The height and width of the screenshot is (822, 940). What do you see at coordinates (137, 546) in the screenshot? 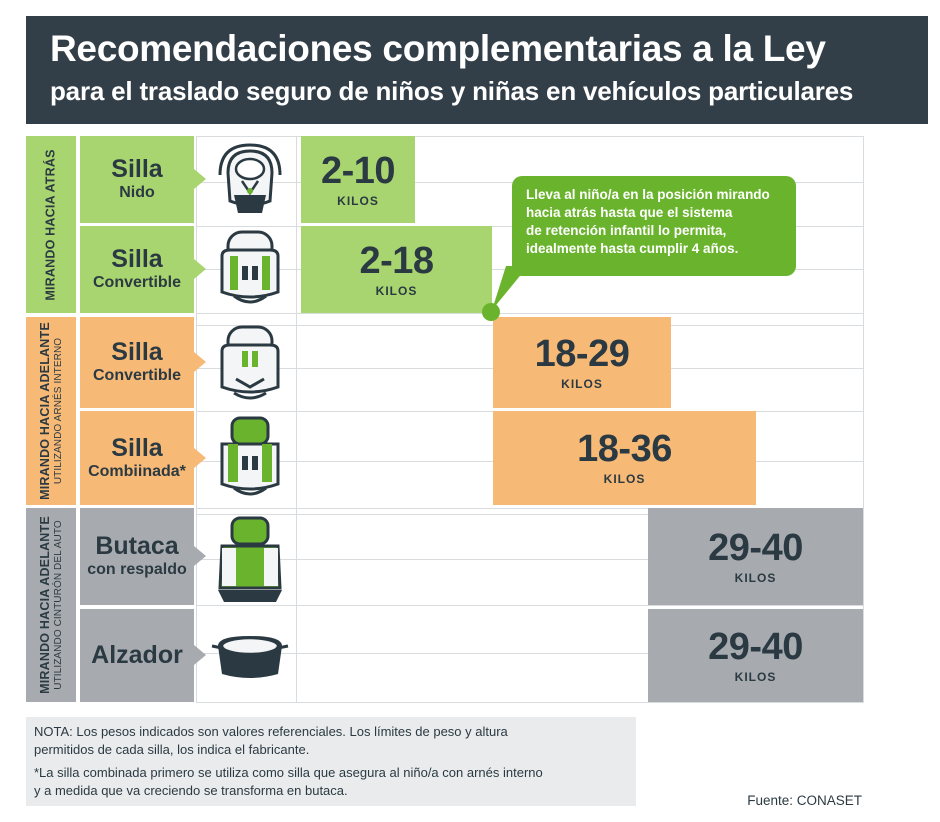
I see `seat-name: Butaca` at bounding box center [137, 546].